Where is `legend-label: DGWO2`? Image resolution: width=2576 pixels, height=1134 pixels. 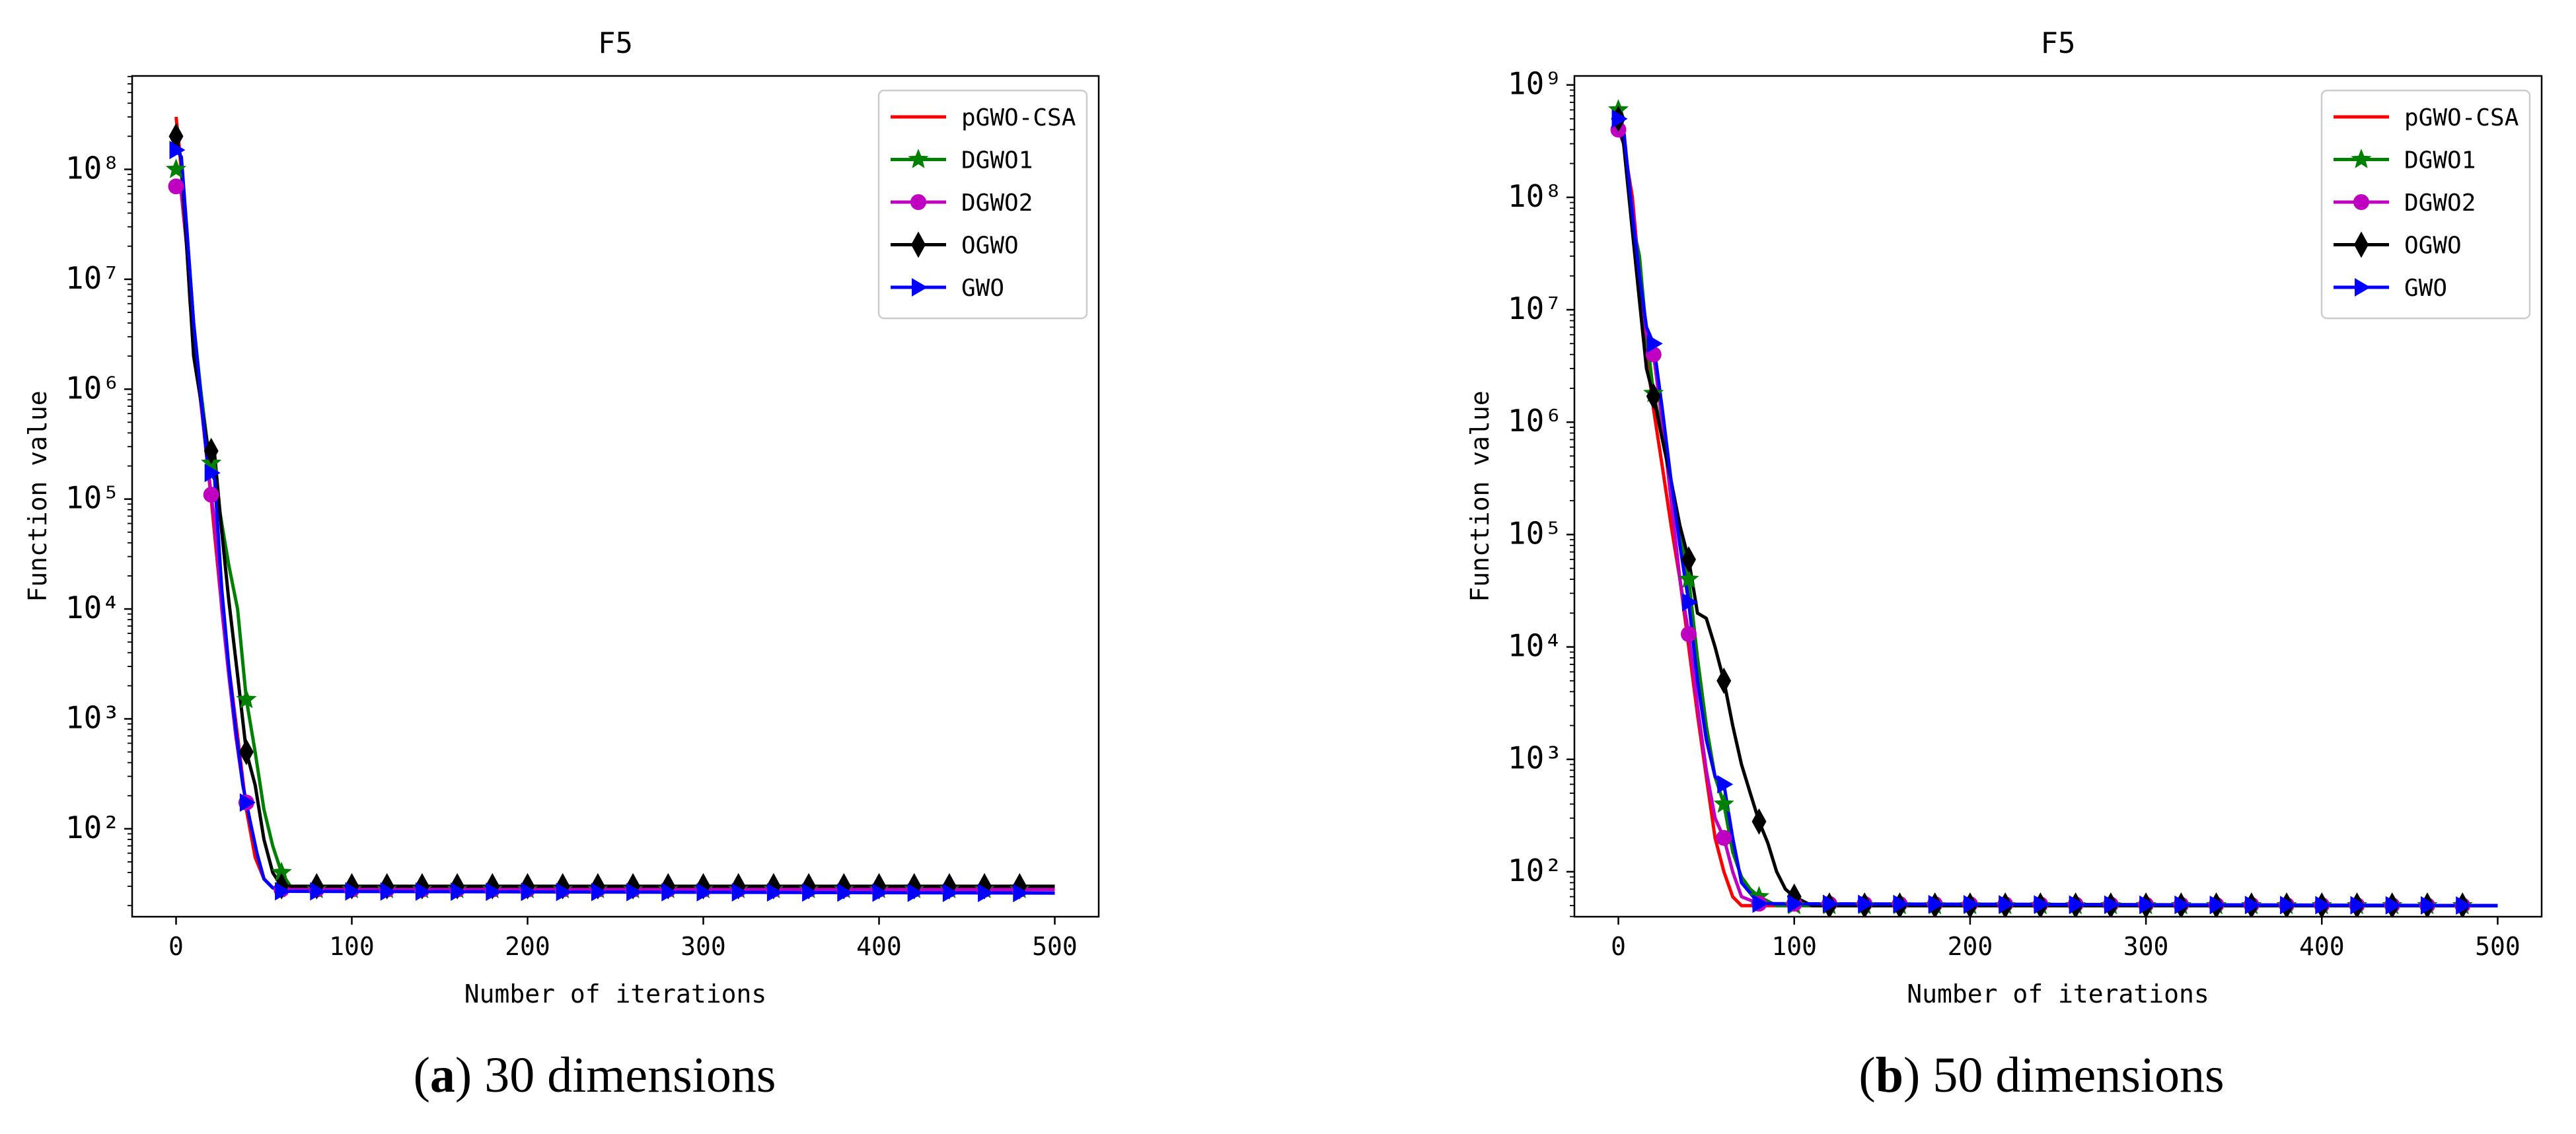
legend-label: DGWO2 is located at coordinates (2440, 203).